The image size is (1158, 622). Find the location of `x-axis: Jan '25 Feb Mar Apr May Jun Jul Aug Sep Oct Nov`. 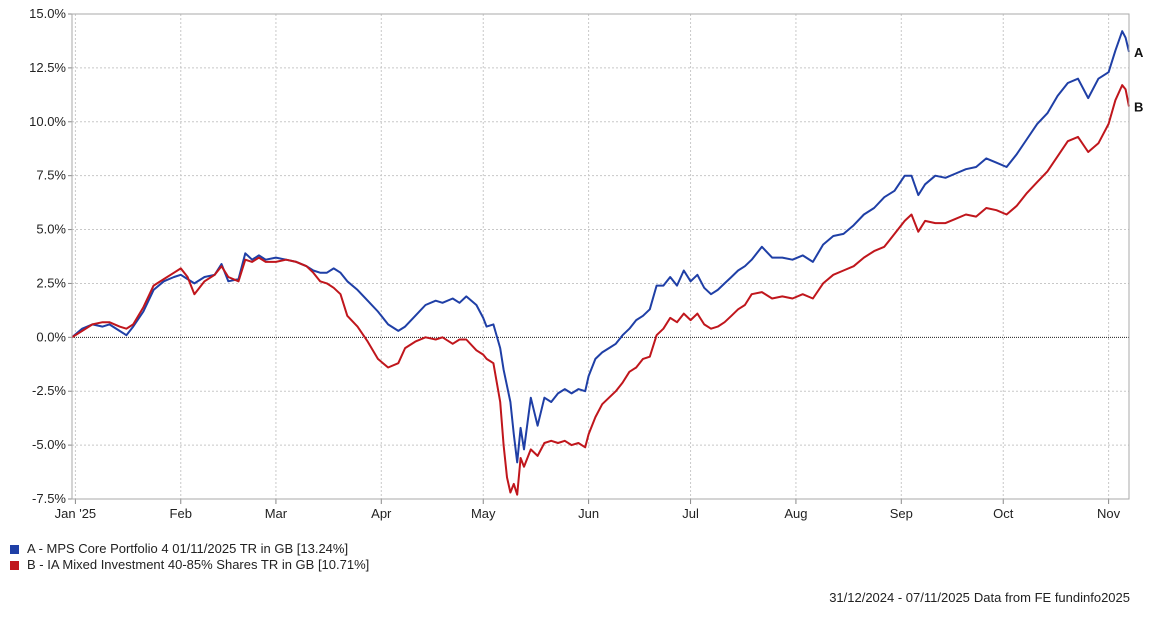

x-axis: Jan '25 Feb Mar Apr May Jun Jul Aug Sep Oct Nov is located at coordinates (588, 510).